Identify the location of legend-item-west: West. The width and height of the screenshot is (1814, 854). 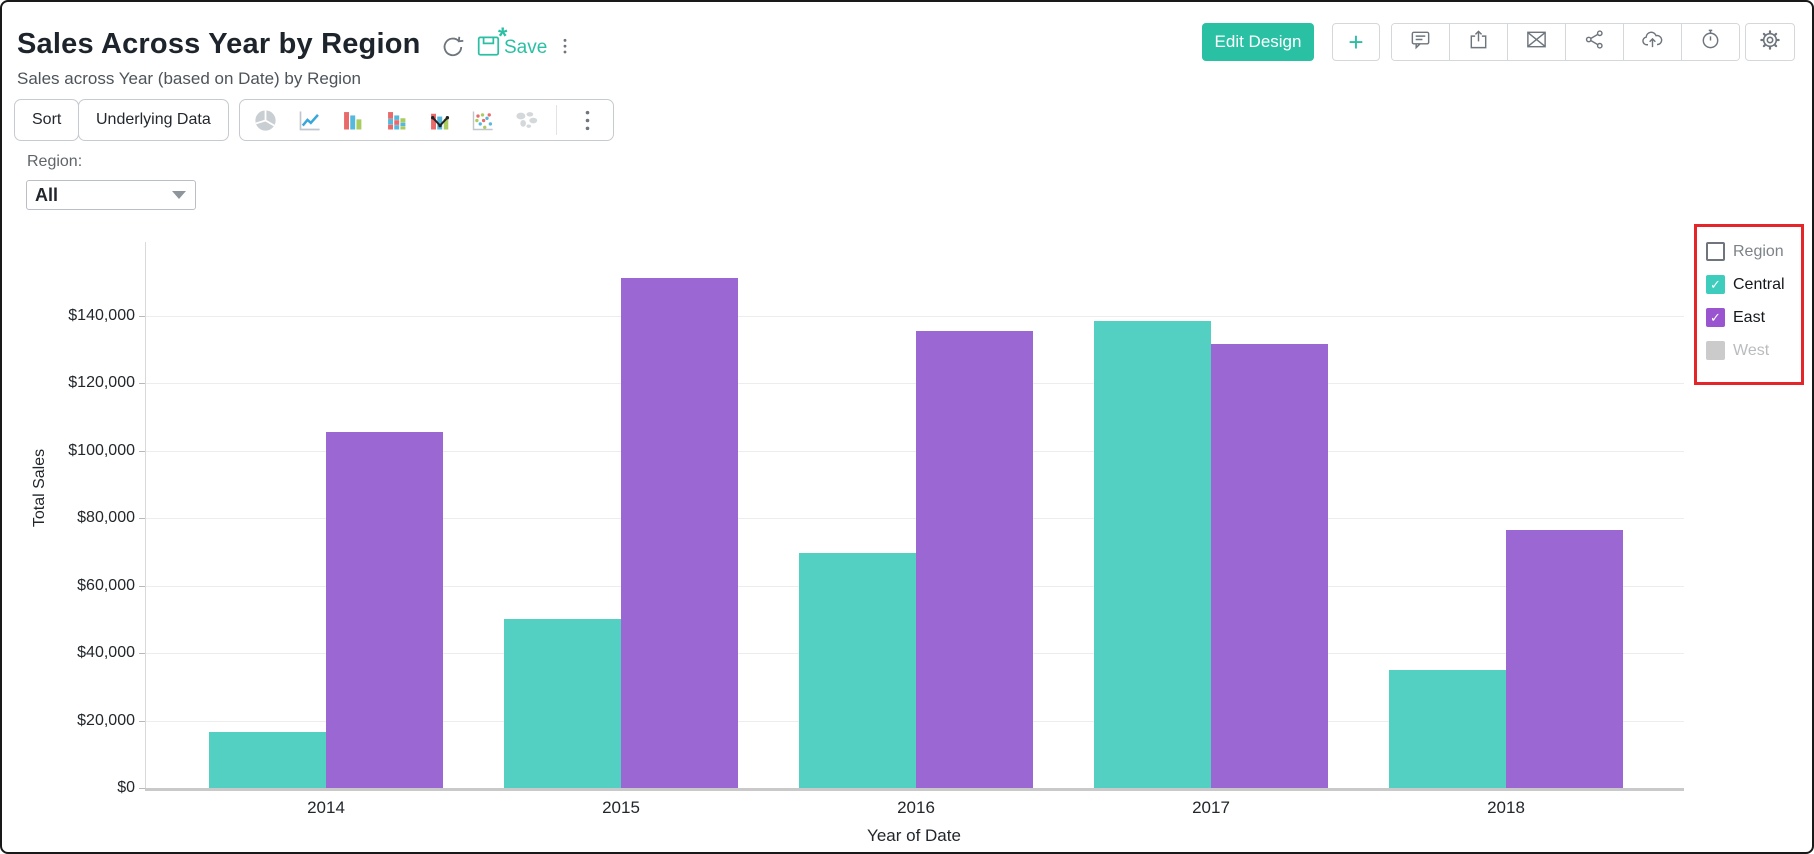
(1753, 350).